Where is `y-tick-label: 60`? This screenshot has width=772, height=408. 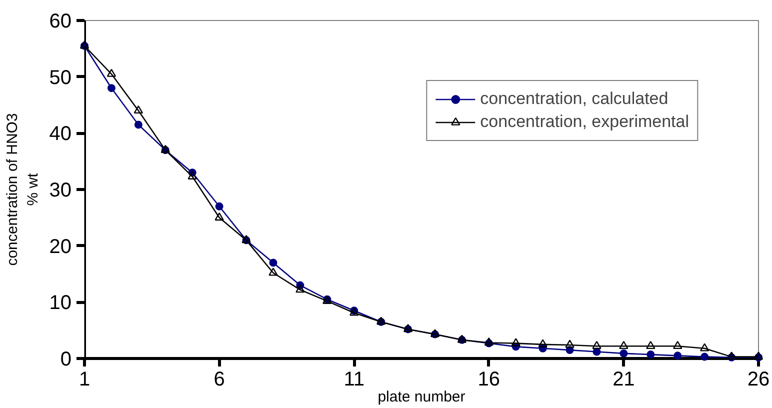
y-tick-label: 60 is located at coordinates (60, 21).